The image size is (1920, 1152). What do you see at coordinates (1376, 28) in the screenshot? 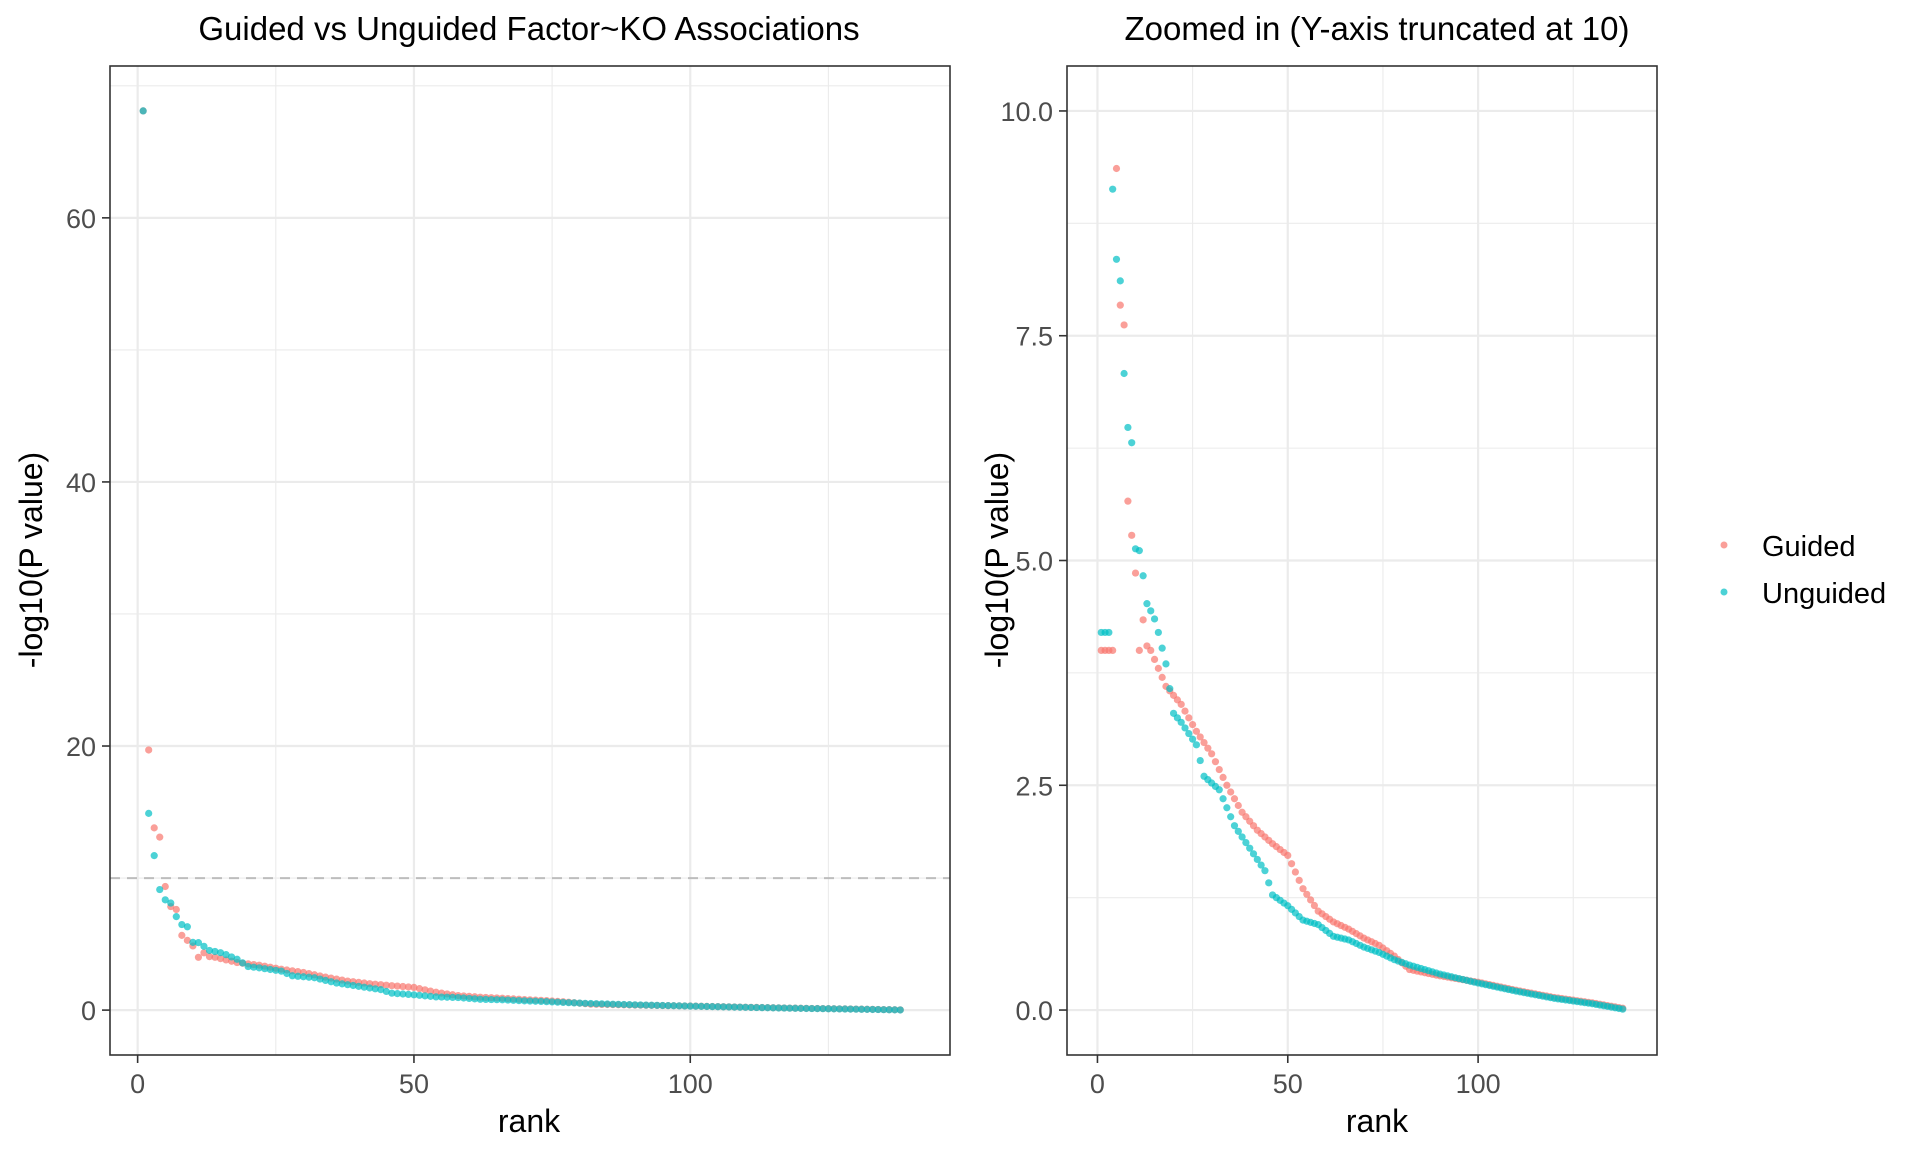
I see `chart-title: Zoomed in (Y-axis truncated at 10)` at bounding box center [1376, 28].